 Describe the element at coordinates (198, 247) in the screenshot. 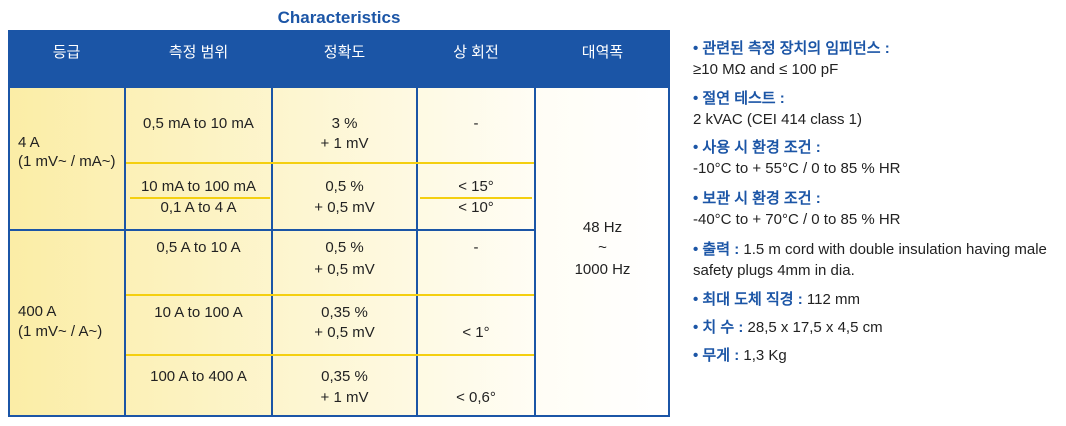

I see `range-cell: 0,5 A to 10 A` at that location.